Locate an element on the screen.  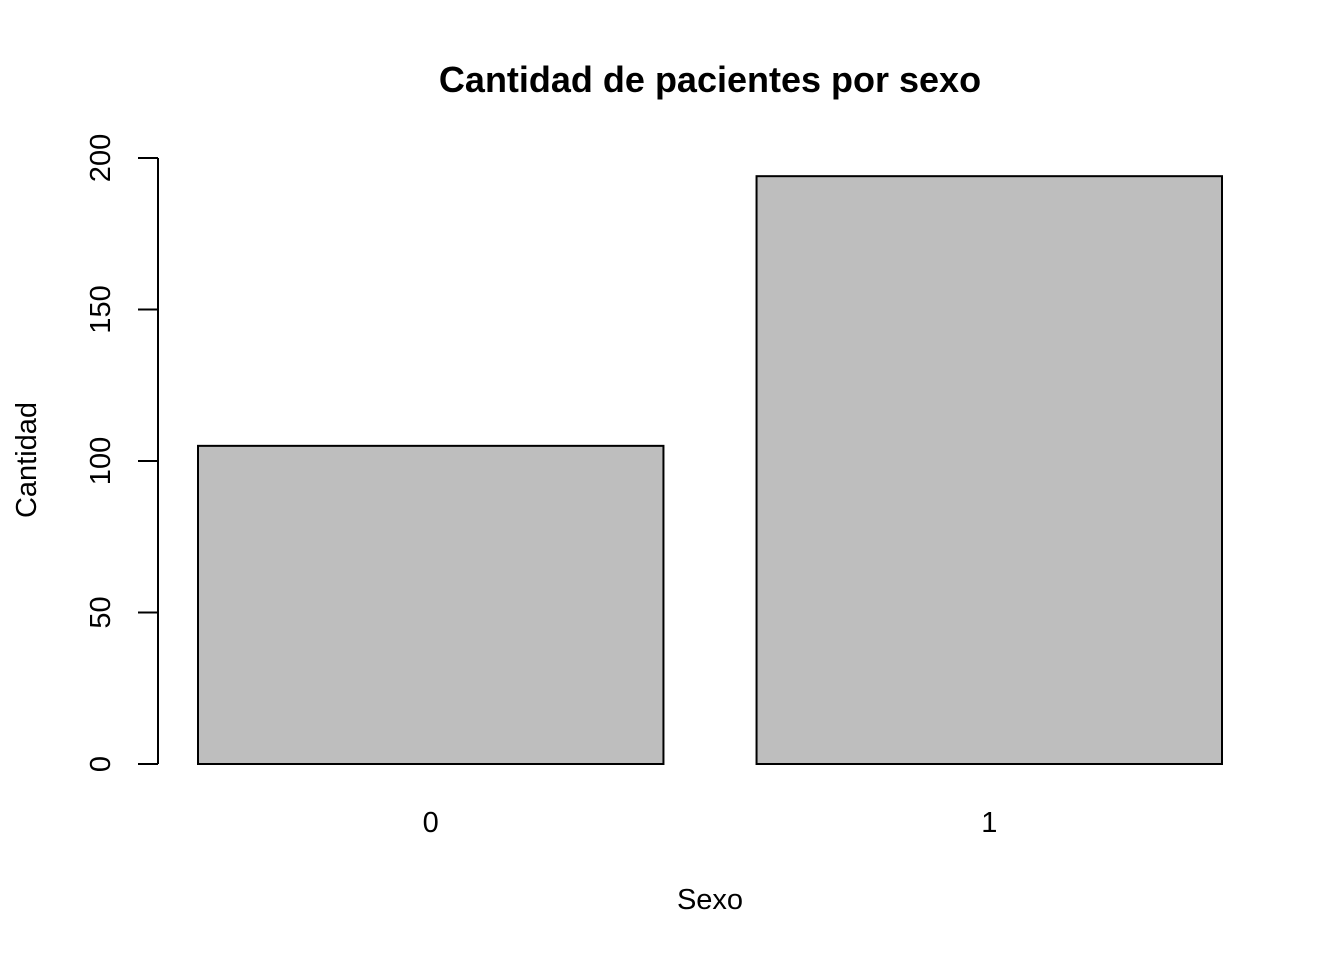
y-axis-ticks: 0 50 100 150 200 is located at coordinates (121, 453).